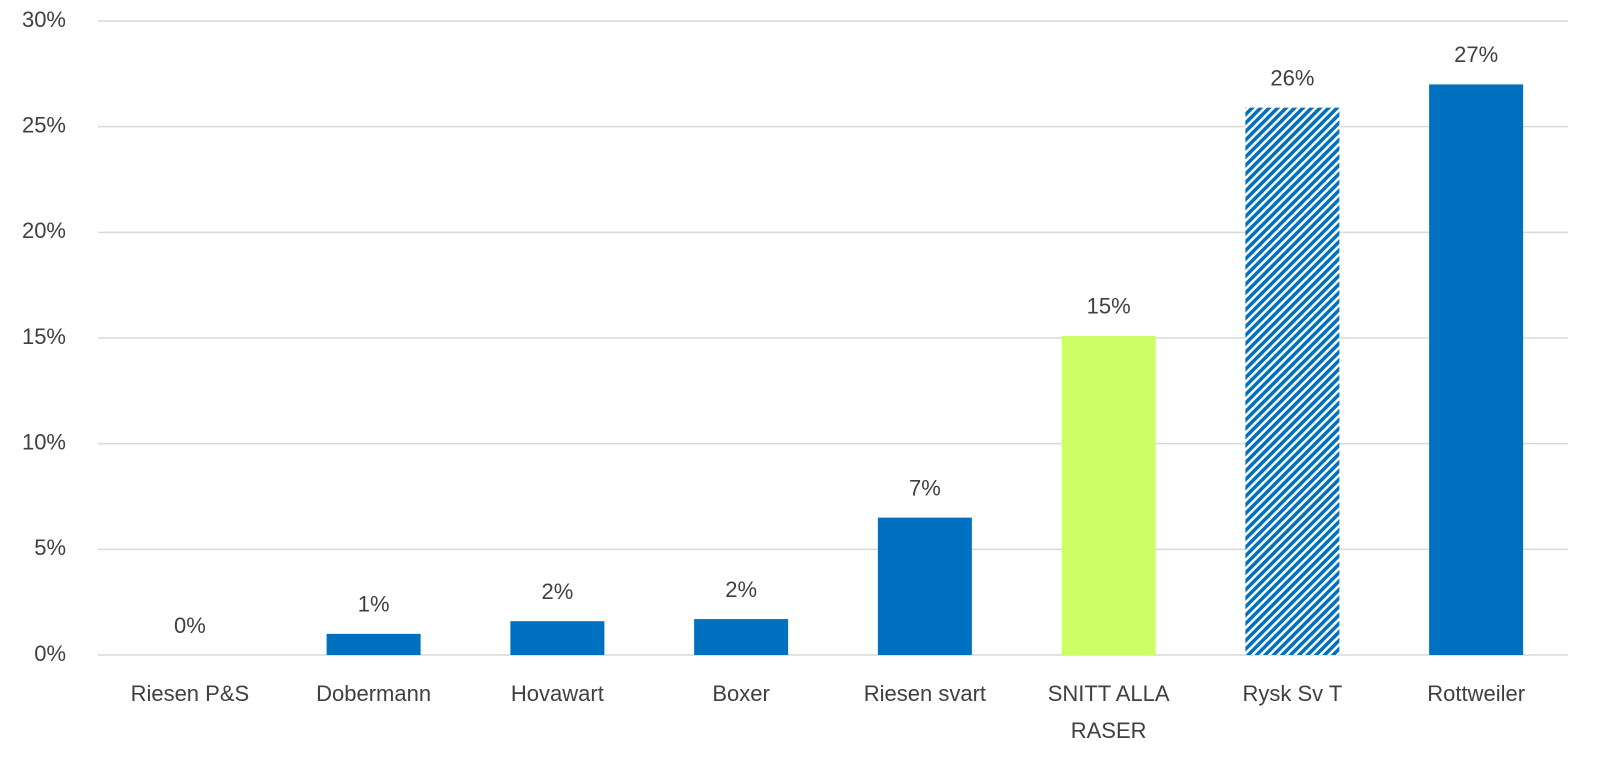  What do you see at coordinates (190, 625) in the screenshot?
I see `data-label: 0%` at bounding box center [190, 625].